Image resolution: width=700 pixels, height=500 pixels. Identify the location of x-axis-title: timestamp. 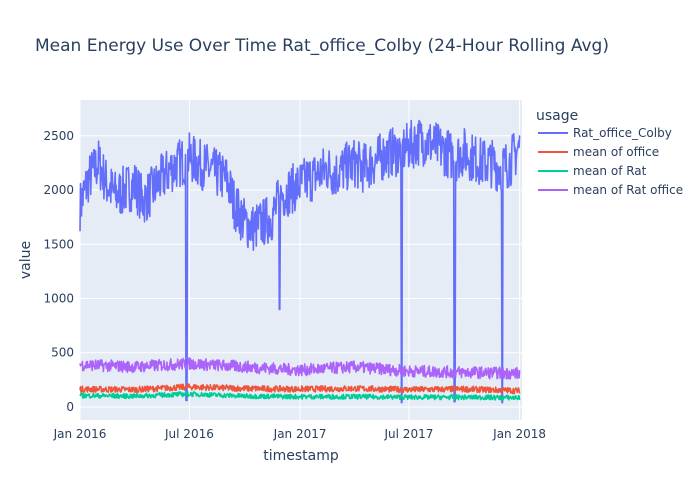
(301, 456).